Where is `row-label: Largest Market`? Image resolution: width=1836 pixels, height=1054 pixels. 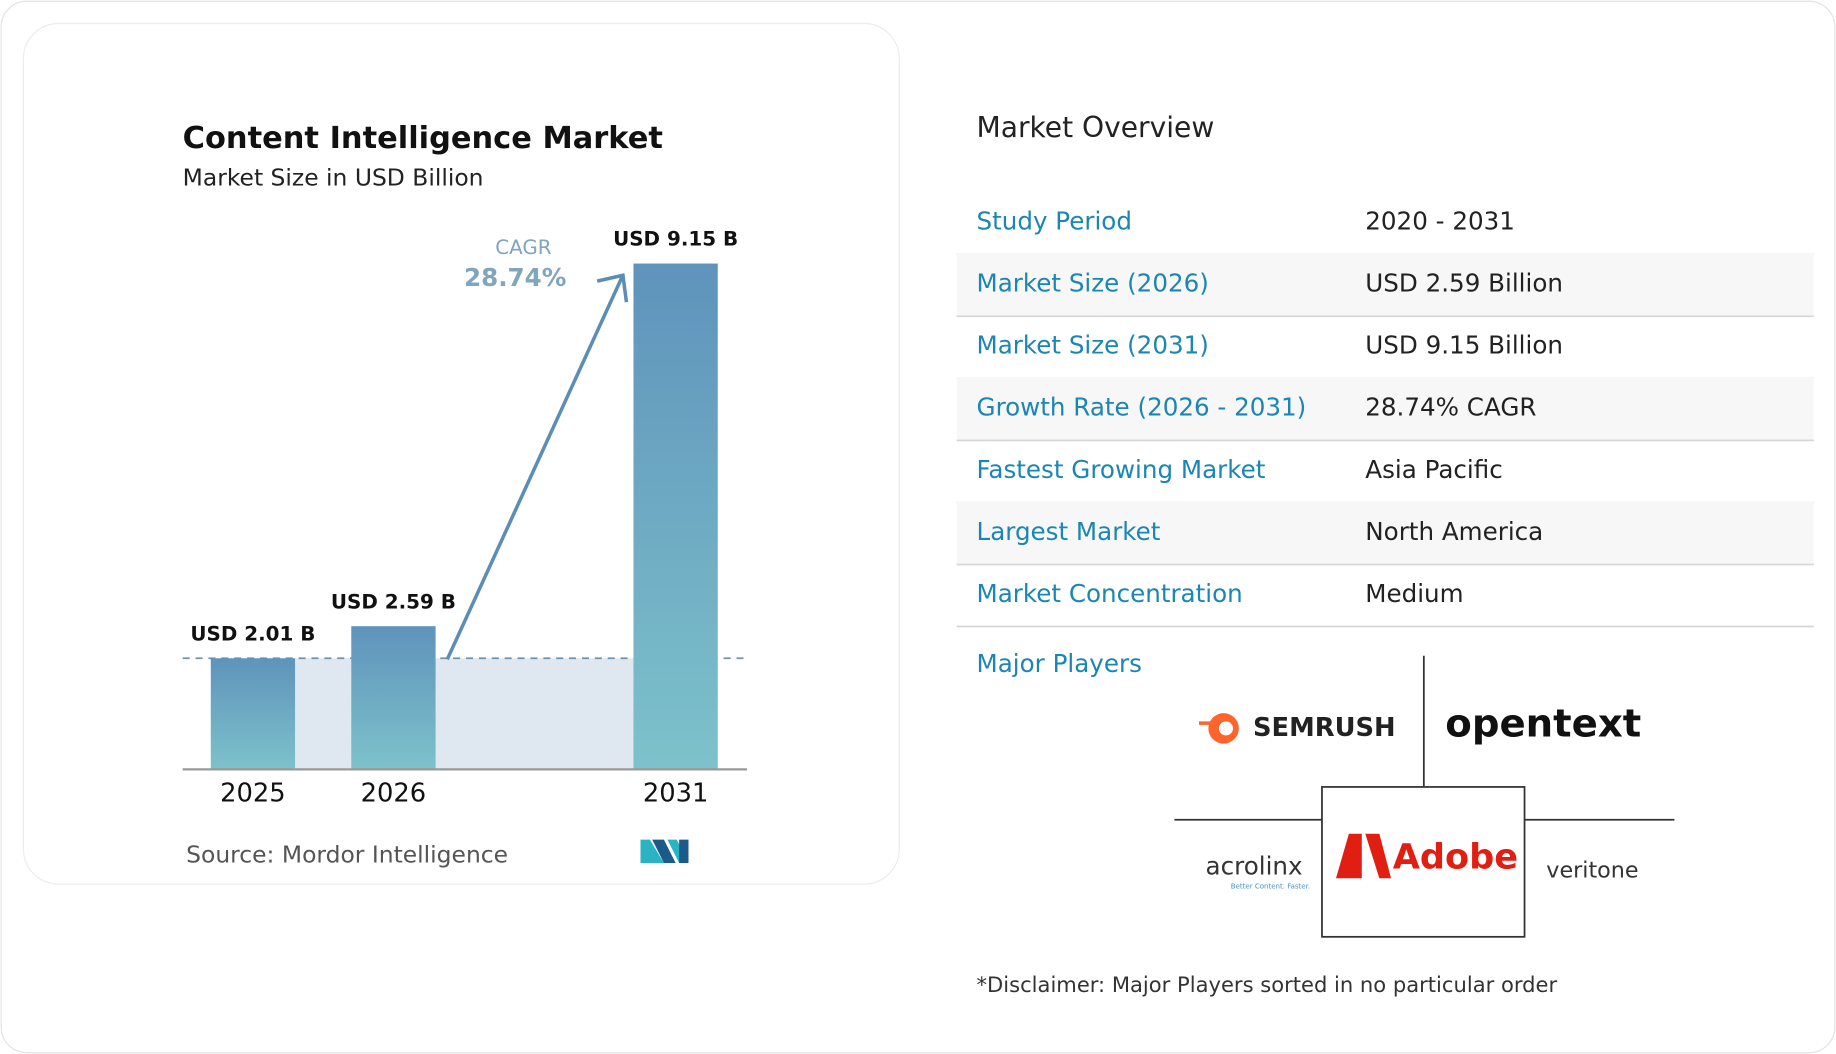
row-label: Largest Market is located at coordinates (1069, 531).